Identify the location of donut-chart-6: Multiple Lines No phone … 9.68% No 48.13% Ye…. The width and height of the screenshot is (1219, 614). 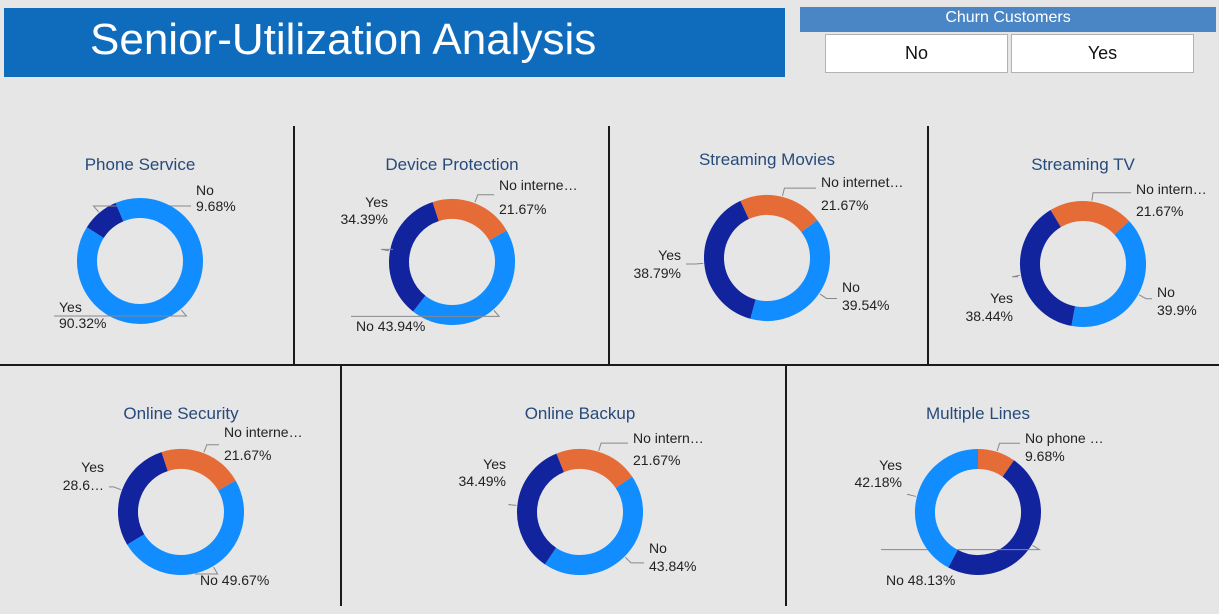
(979, 496).